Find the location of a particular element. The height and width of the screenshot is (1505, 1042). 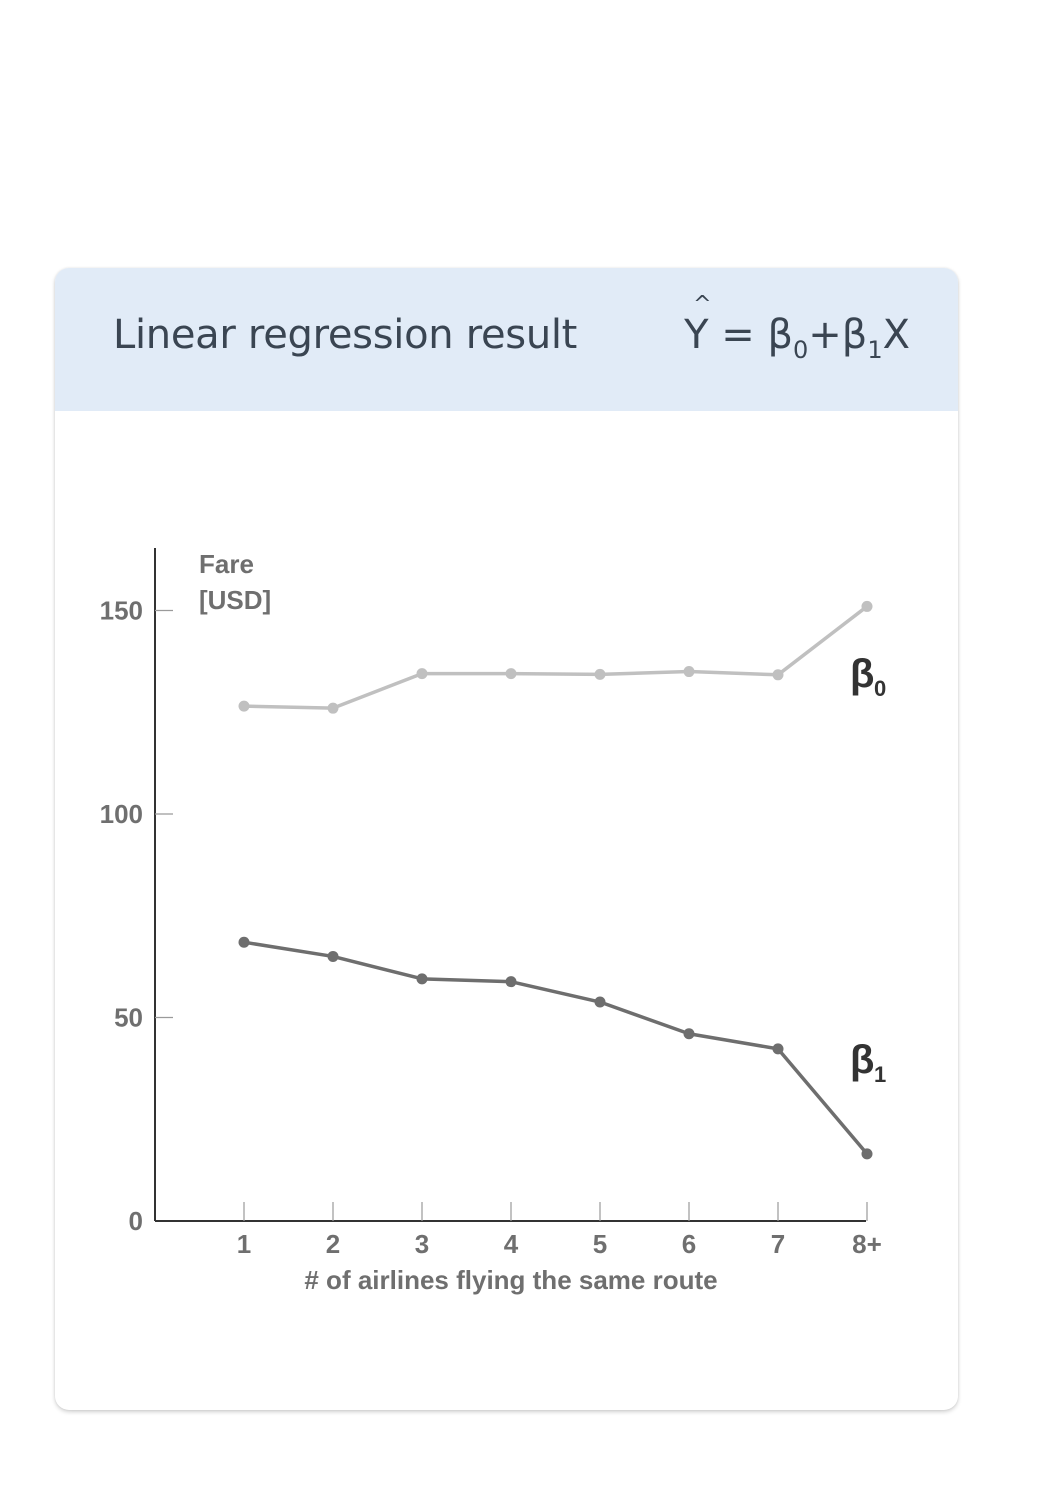

x-tick-label: 1 is located at coordinates (244, 1244).